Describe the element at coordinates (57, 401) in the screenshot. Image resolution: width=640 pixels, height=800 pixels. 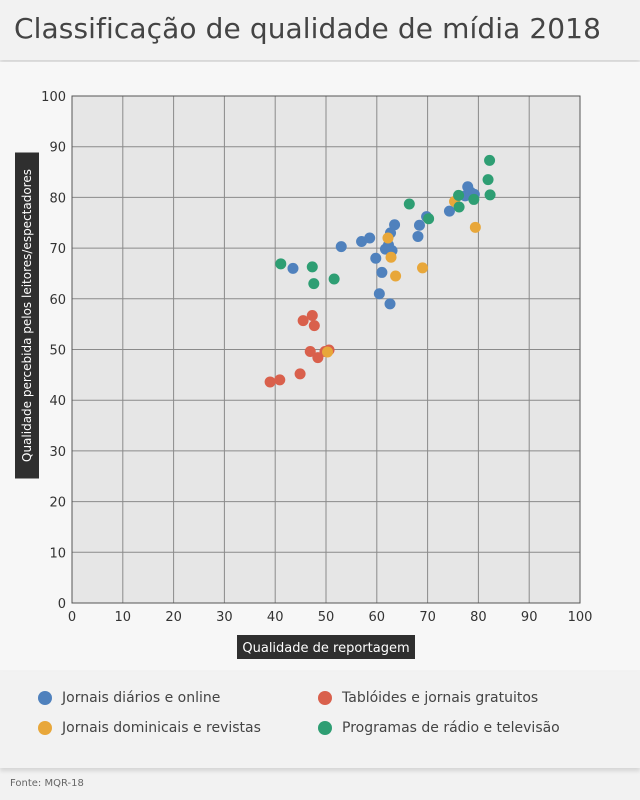
I see `y-tick-label: 40` at that location.